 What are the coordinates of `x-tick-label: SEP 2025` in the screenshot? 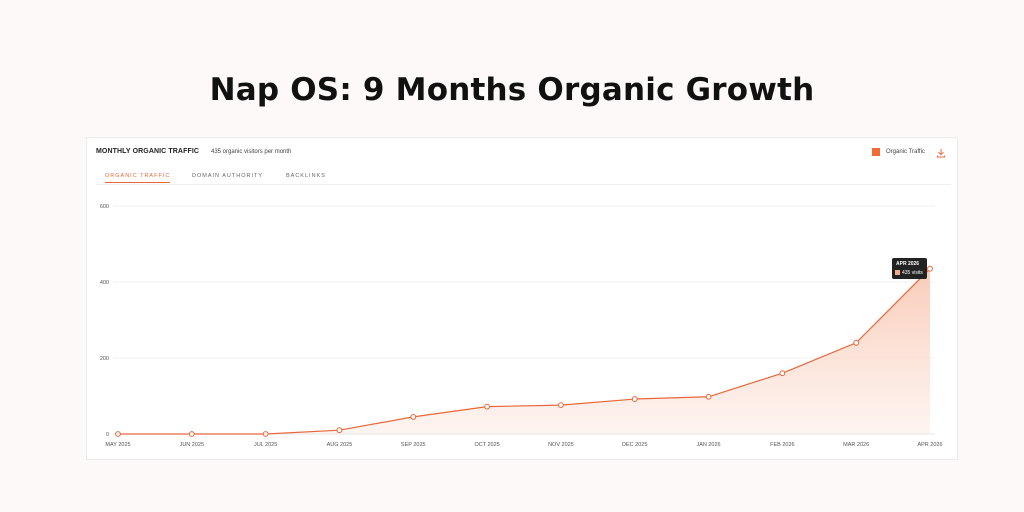 It's located at (413, 445).